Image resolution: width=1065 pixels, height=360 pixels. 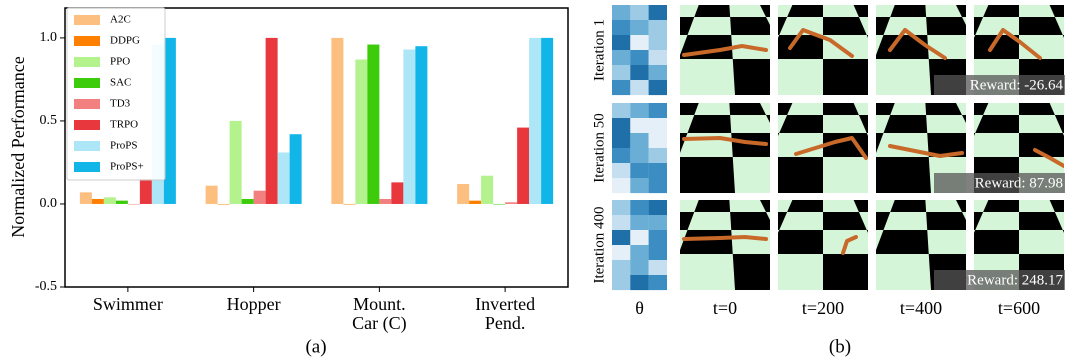 I want to click on x-tick-label: Mount. Car (C), so click(x=379, y=313).